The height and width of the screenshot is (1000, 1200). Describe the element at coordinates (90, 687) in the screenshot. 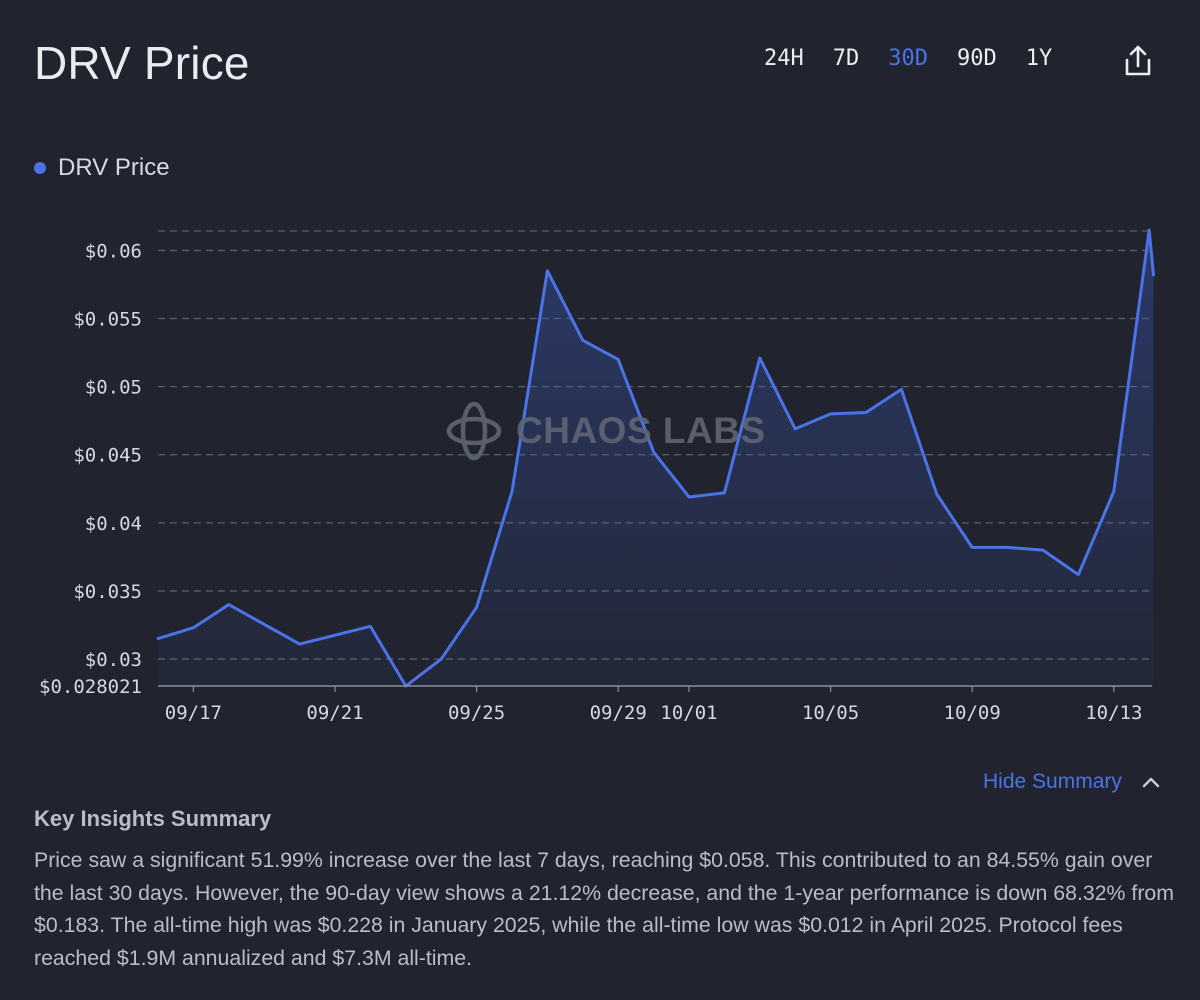

I see `y-tick-label: $0.028021` at that location.